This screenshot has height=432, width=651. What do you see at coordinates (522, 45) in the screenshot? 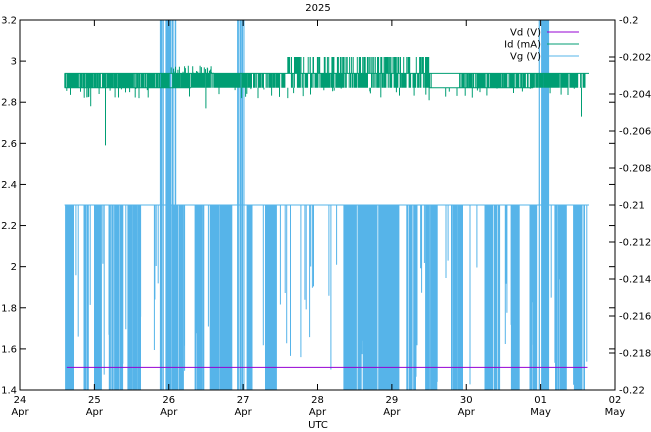
I see `legend-label: Id (mA)` at bounding box center [522, 45].